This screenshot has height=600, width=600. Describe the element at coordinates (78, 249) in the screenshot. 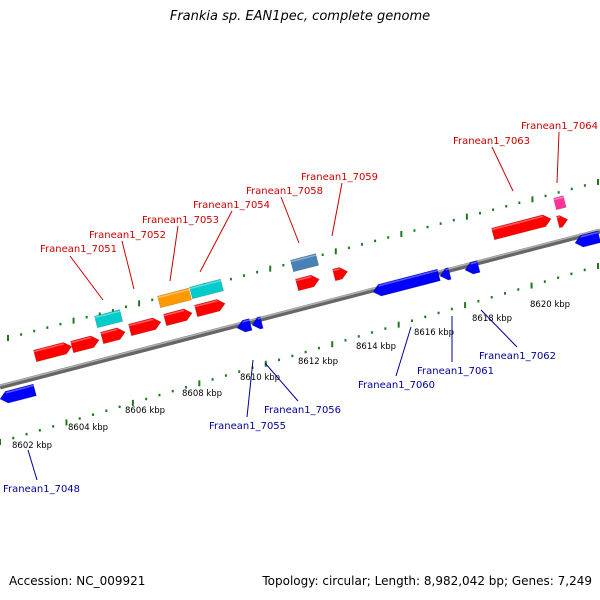

I see `gene-label: Franean1_7051` at that location.